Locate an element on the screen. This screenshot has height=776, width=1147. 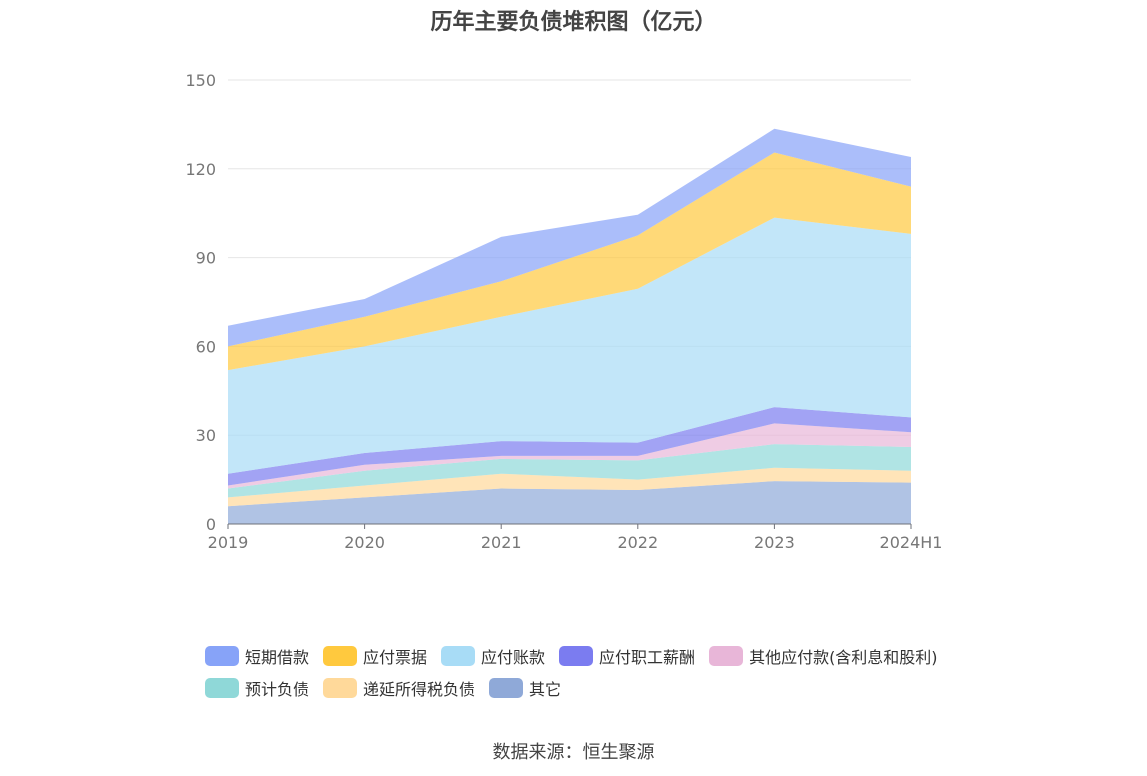
legend-item: 其它 is located at coordinates (525, 688).